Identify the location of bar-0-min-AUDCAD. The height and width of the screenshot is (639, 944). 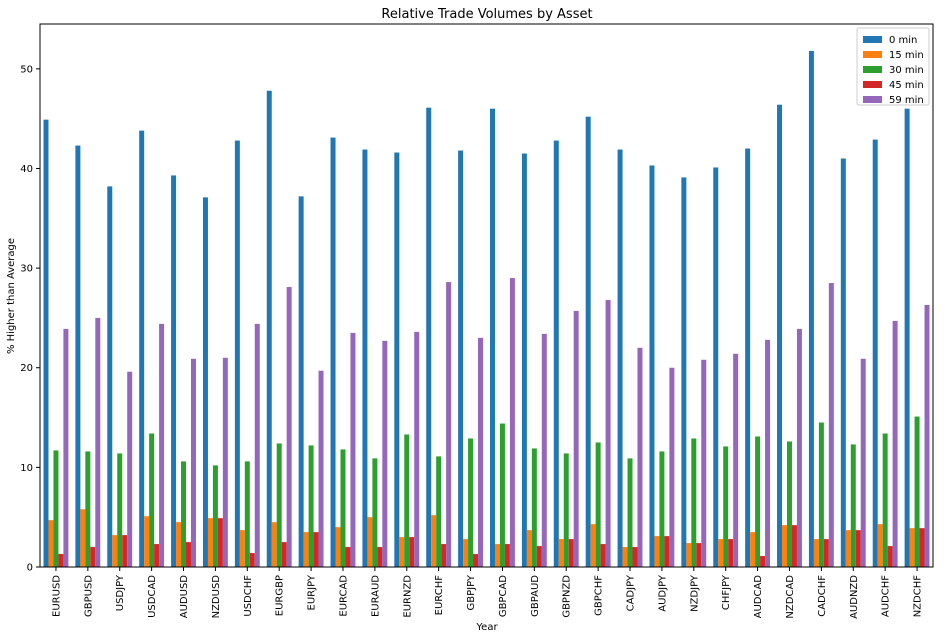
(748, 358).